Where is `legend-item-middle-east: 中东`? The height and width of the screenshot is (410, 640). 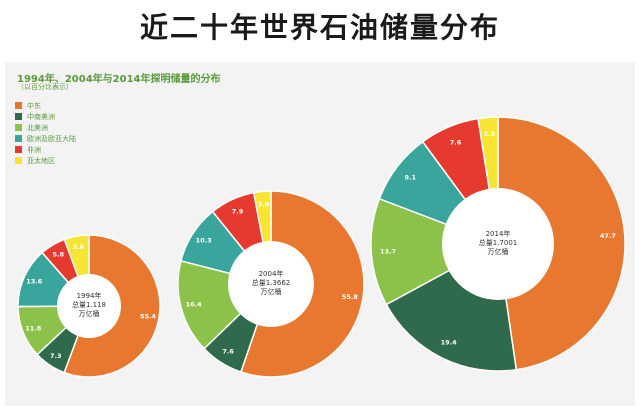
legend-item-middle-east: 中东 is located at coordinates (45, 105).